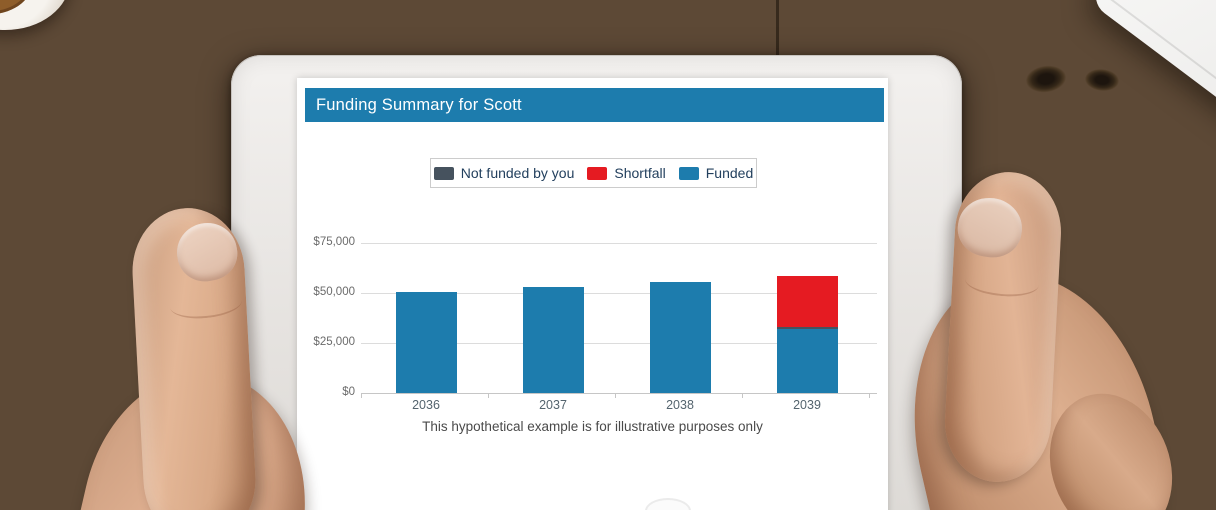 The height and width of the screenshot is (510, 1216). What do you see at coordinates (334, 242) in the screenshot?
I see `y-axis-label: $75,000` at bounding box center [334, 242].